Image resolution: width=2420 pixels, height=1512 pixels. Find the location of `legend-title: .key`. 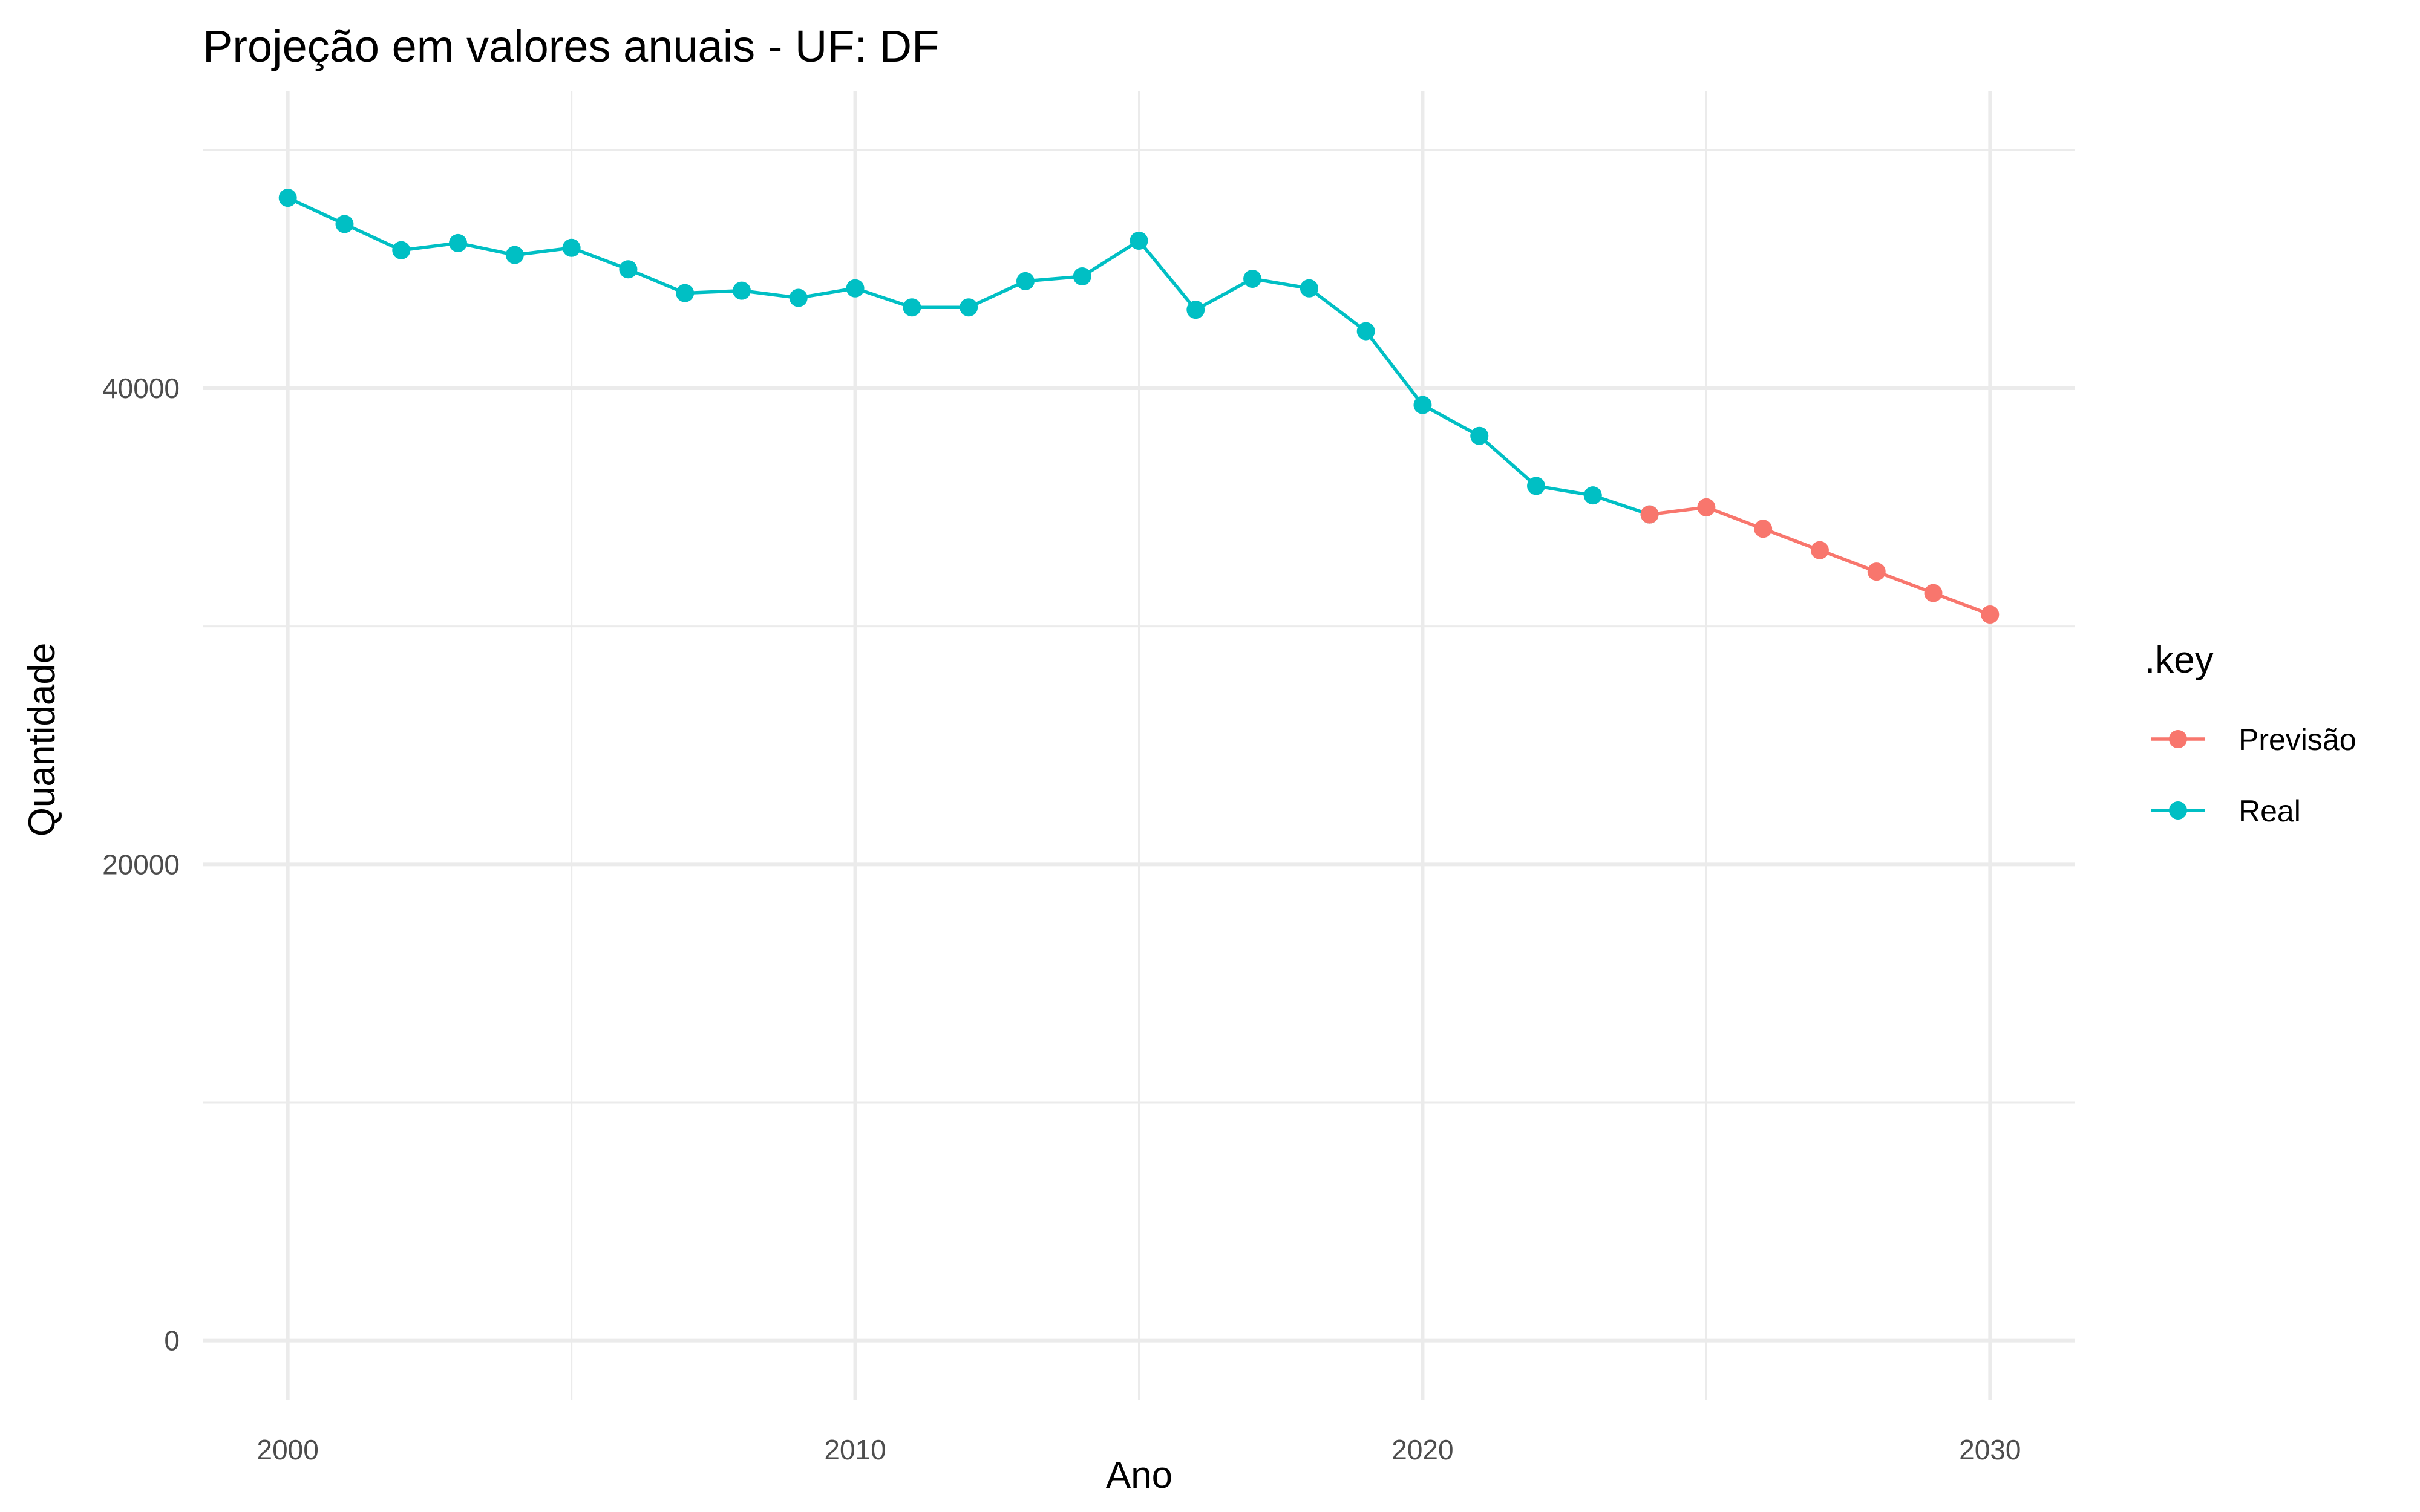

legend-title: .key is located at coordinates (2179, 660).